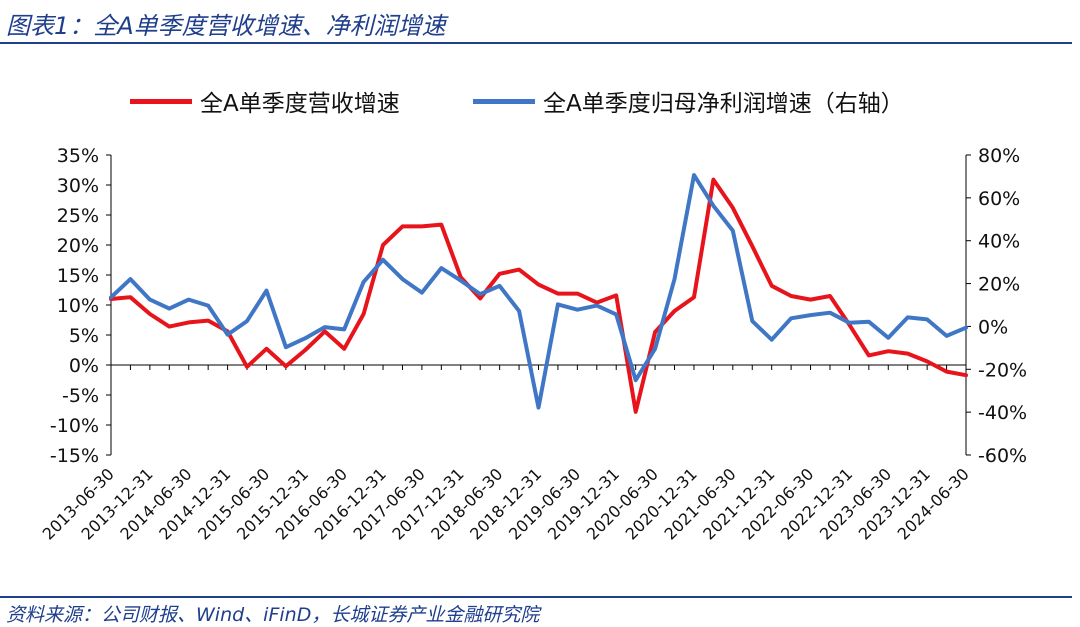 The width and height of the screenshot is (1080, 627). Describe the element at coordinates (999, 242) in the screenshot. I see `y-right-tick-label: 40%` at that location.